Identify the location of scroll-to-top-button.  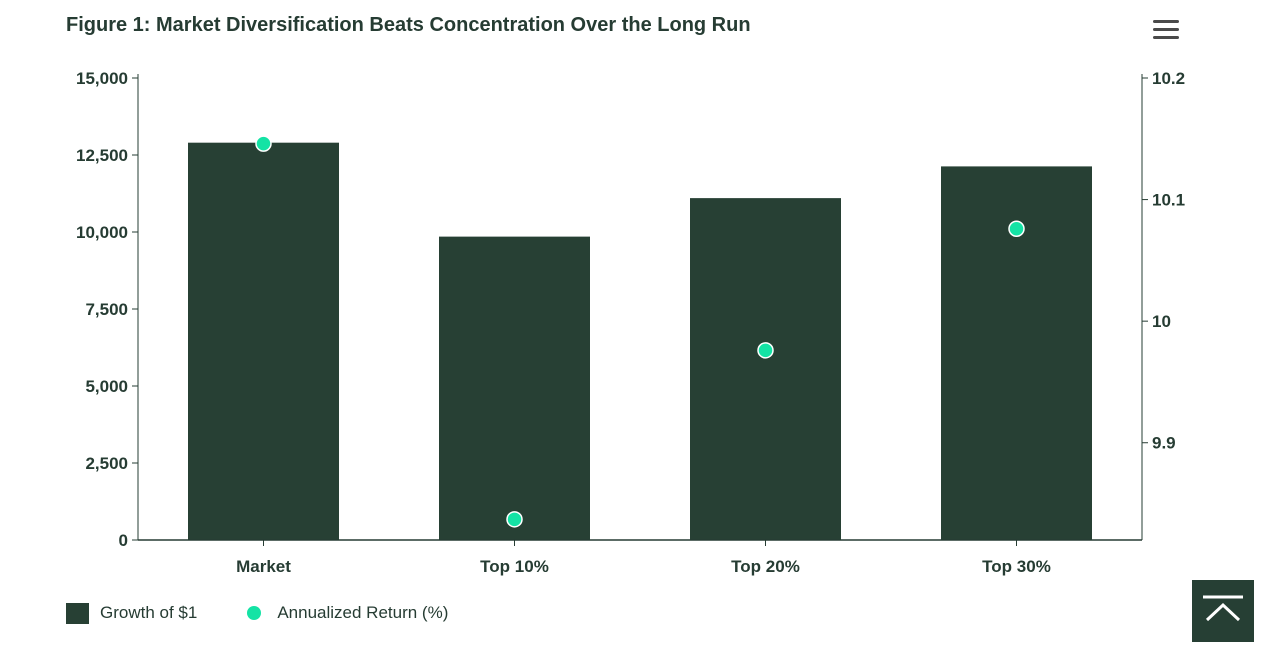
(1223, 611).